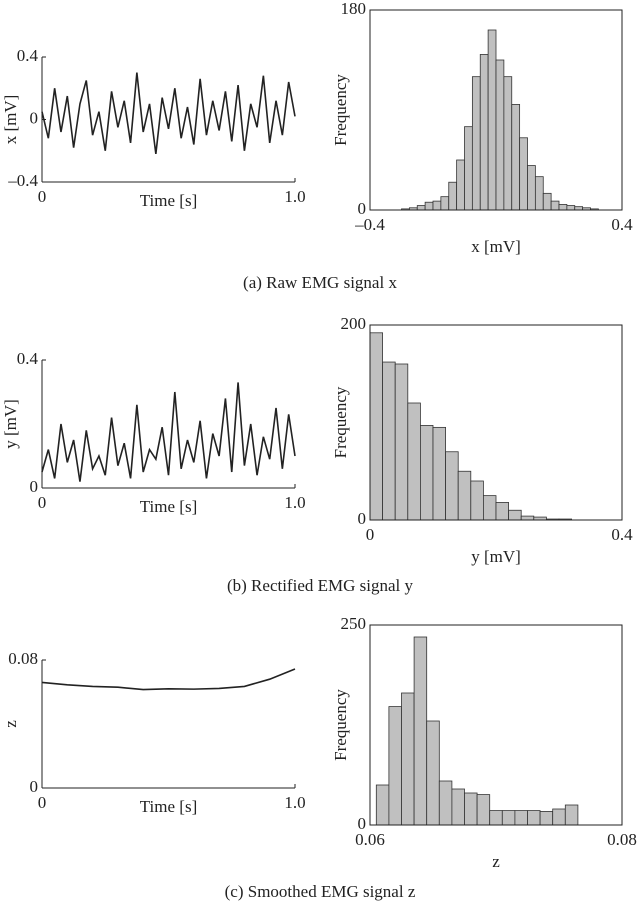 This screenshot has height=909, width=640. Describe the element at coordinates (320, 282) in the screenshot. I see `caption: (a) Raw EMG signal x` at that location.